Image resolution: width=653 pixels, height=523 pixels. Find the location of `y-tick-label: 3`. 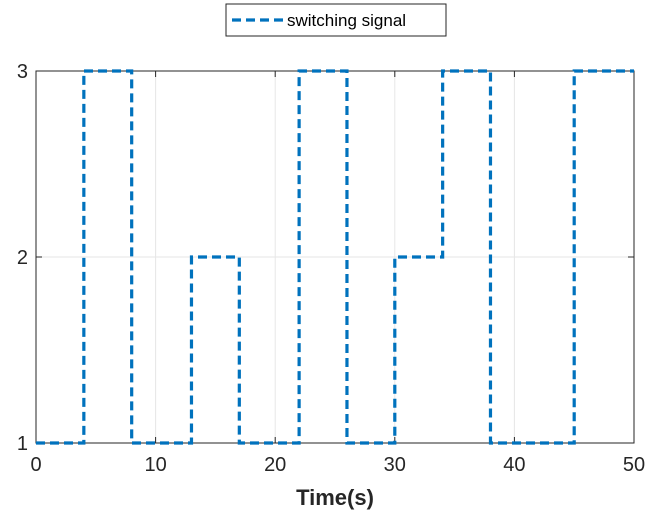

y-tick-label: 3 is located at coordinates (22, 72).